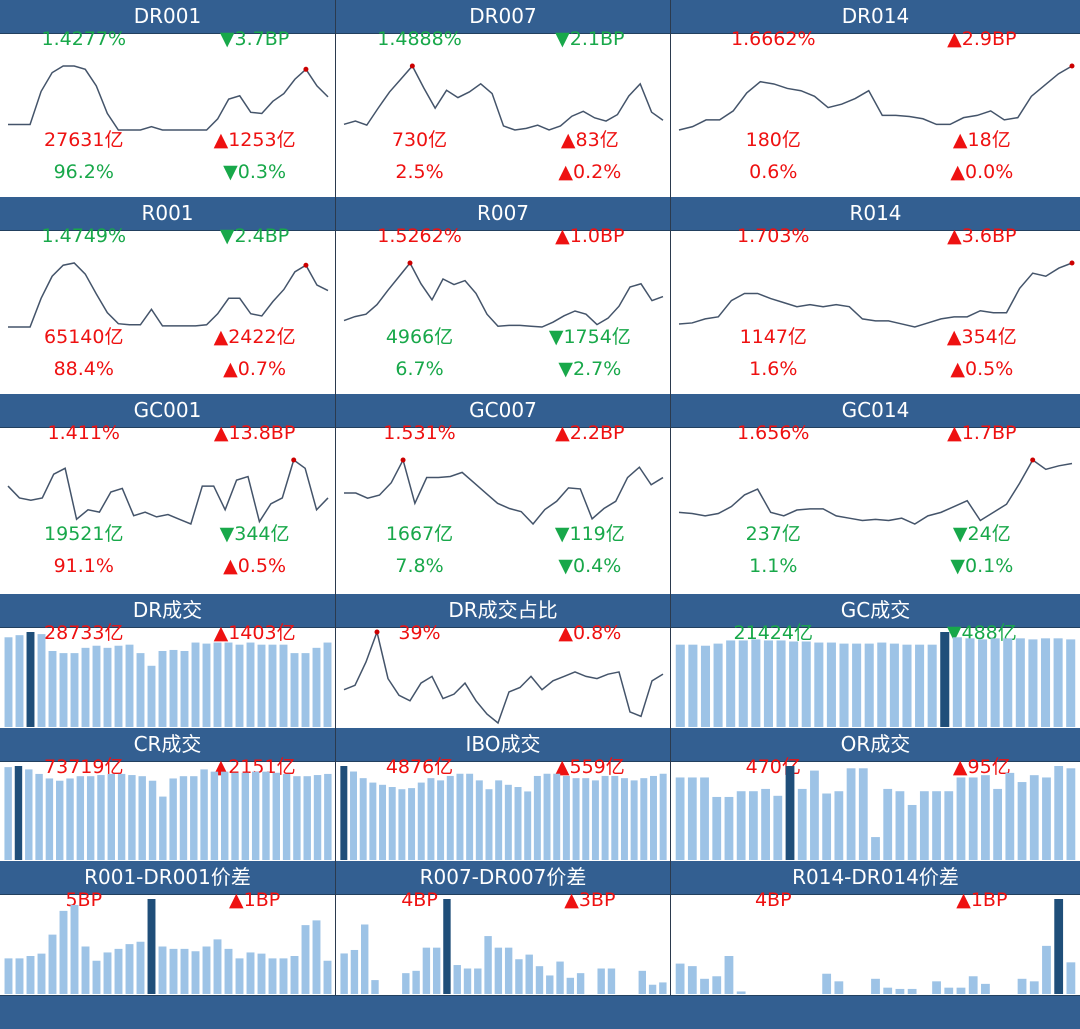  I want to click on panel-dr001: DR001 1.4277% ▼3.7BP 27631亿 ▲1253亿 96.2% ▼0.3%, so click(168, 98).